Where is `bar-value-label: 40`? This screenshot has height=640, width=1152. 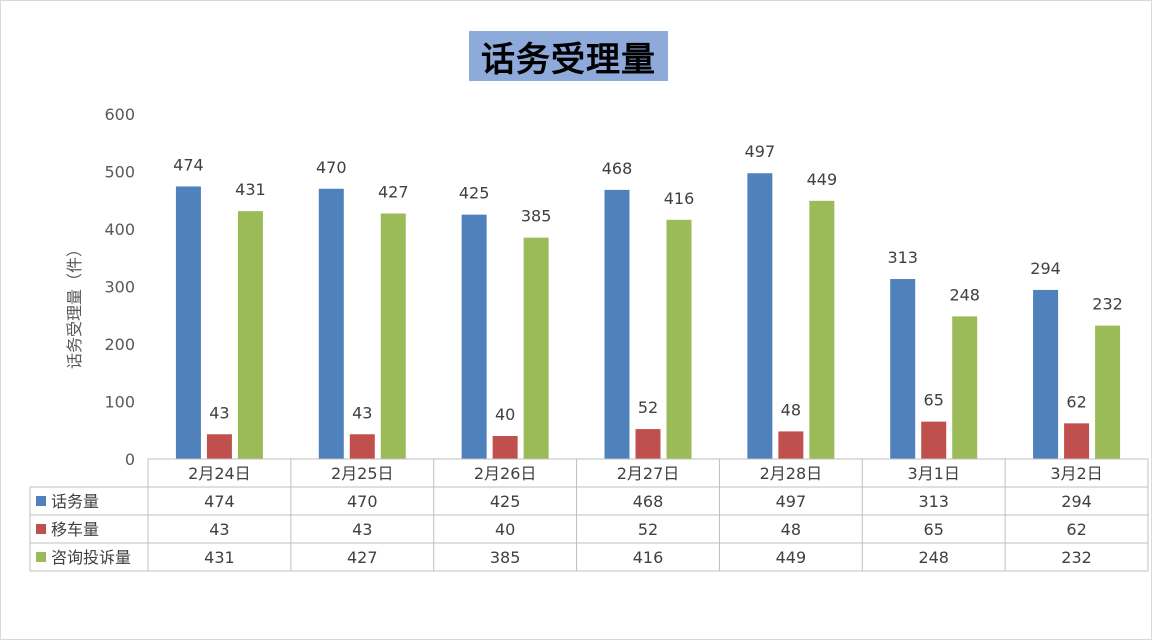 bar-value-label: 40 is located at coordinates (505, 414).